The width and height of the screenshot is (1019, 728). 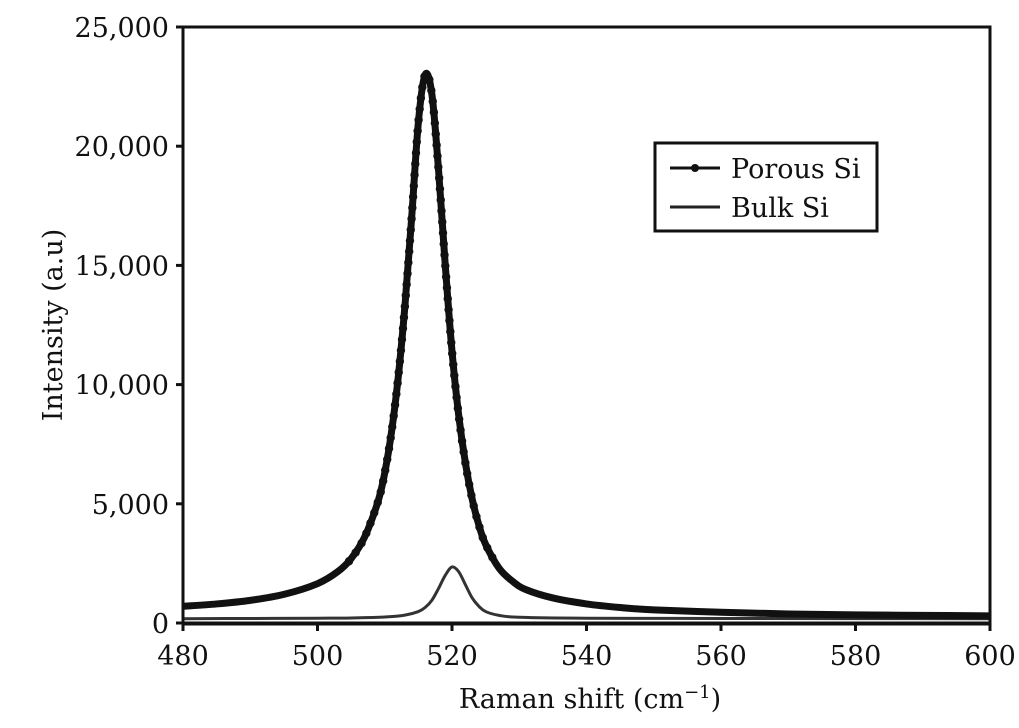 I want to click on x-tick-label: 540, so click(x=587, y=656).